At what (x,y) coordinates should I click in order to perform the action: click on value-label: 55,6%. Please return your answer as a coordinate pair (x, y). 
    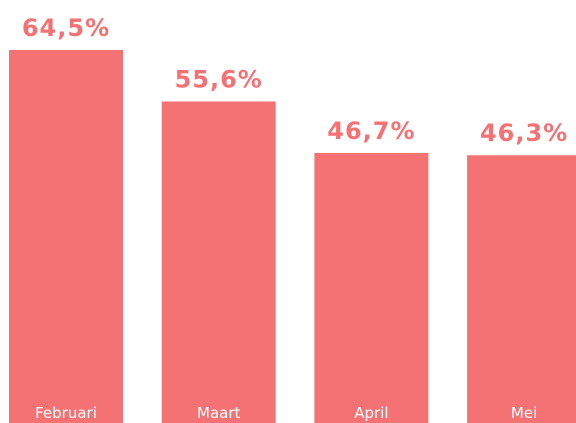
    Looking at the image, I should click on (219, 79).